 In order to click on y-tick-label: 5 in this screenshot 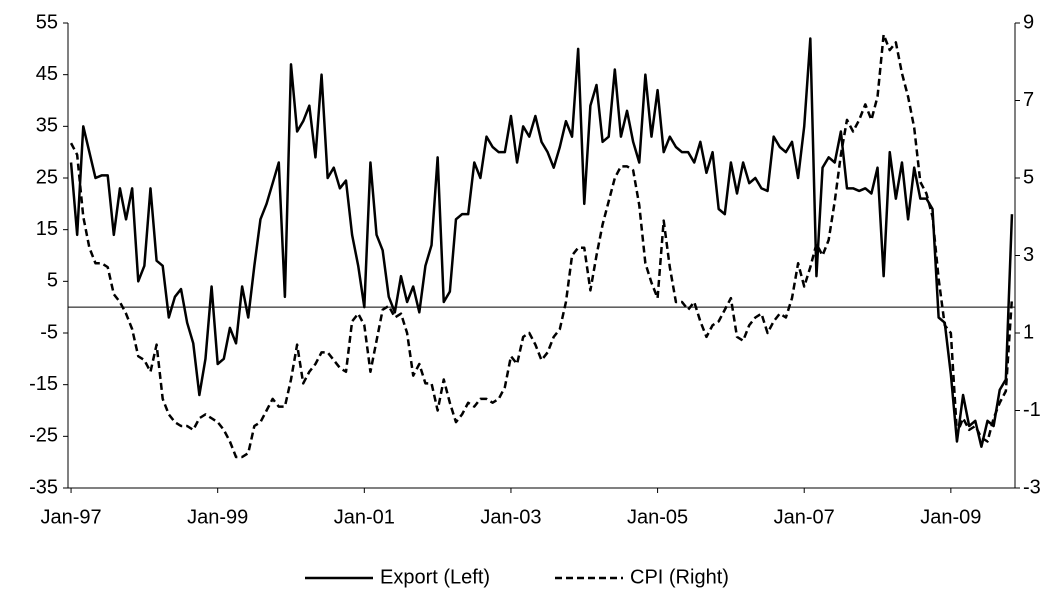, I will do `click(52, 281)`.